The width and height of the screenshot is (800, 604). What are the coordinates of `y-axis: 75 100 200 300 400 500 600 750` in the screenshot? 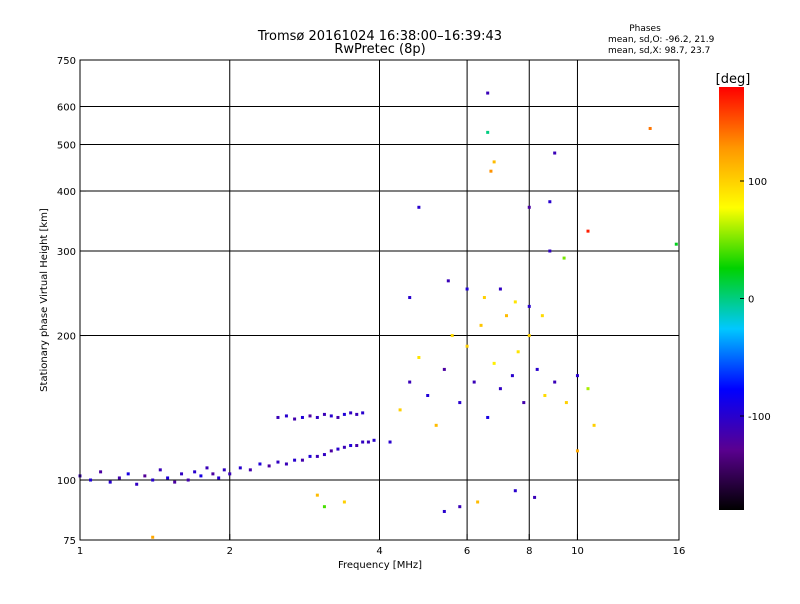 It's located at (71, 301).